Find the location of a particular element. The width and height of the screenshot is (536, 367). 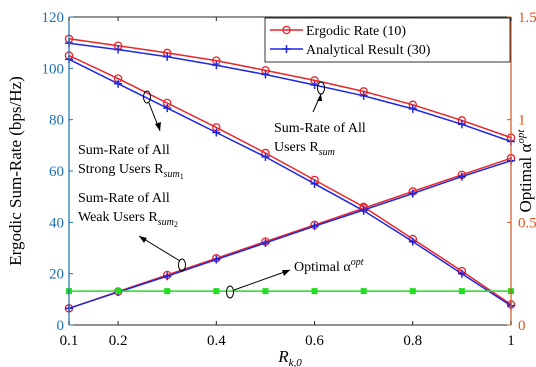

x-tick-label: 0.4 is located at coordinates (216, 341).